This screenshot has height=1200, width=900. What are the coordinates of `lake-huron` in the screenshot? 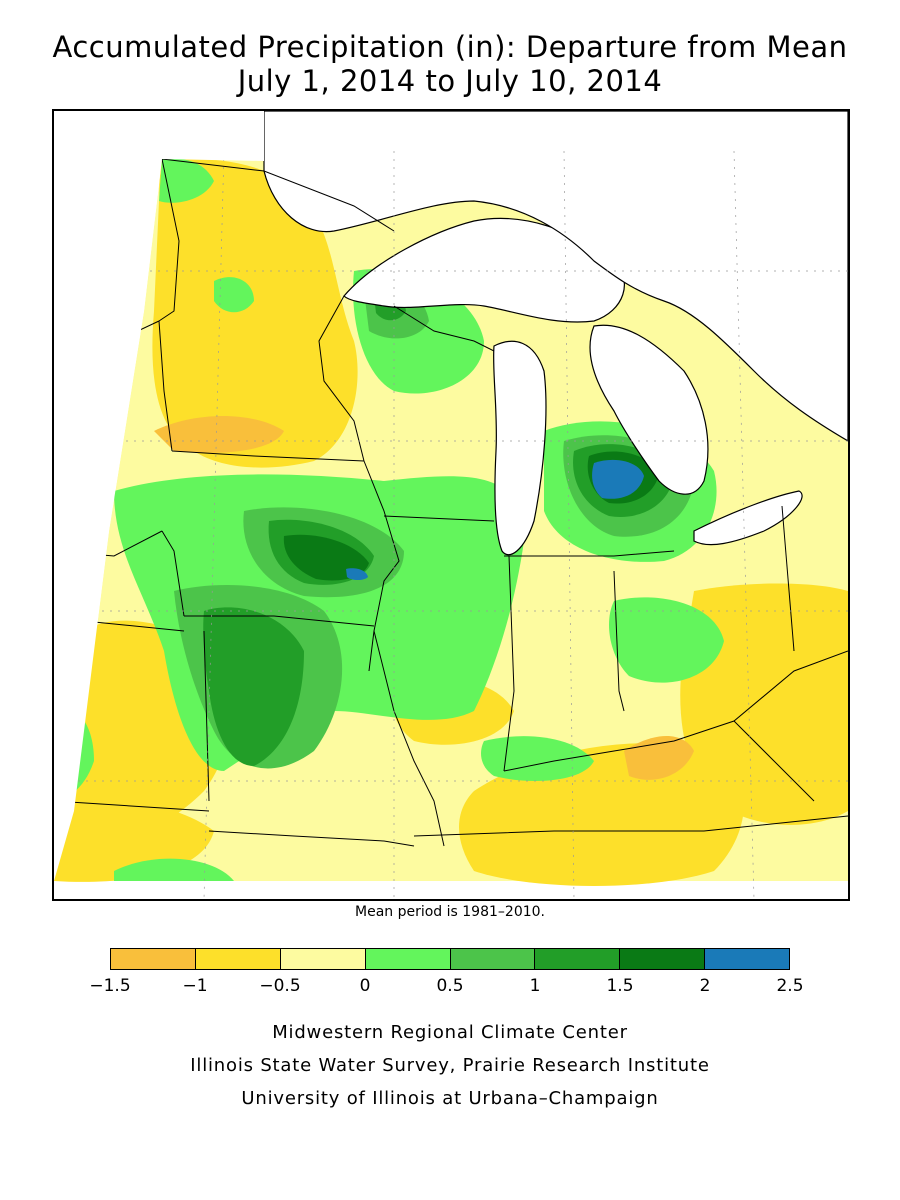 It's located at (649, 409).